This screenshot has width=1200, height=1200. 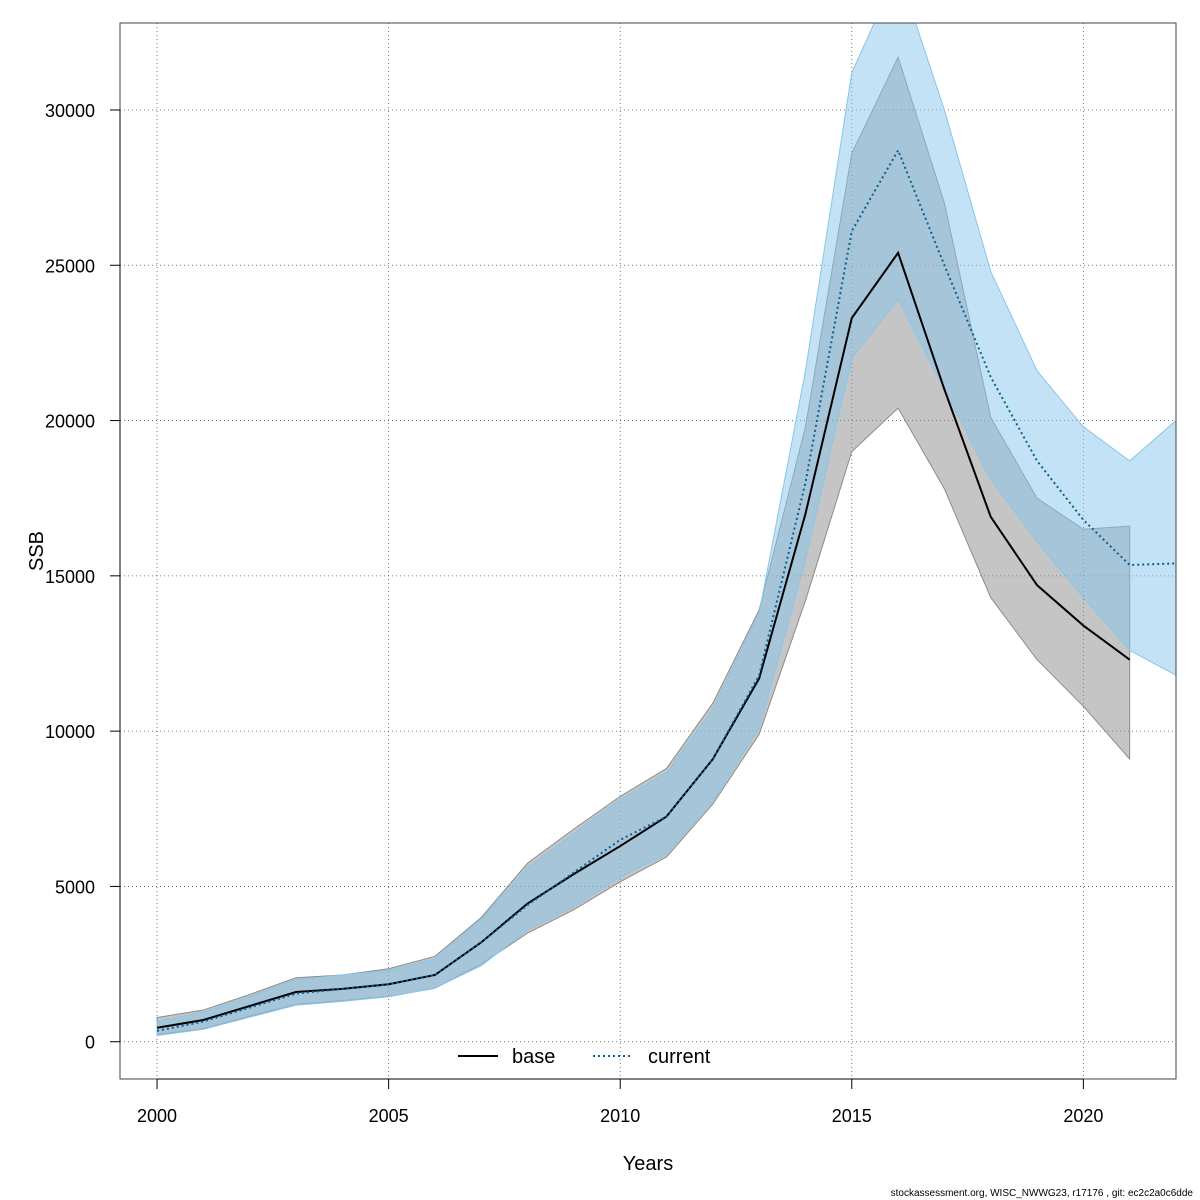 What do you see at coordinates (75, 887) in the screenshot?
I see `y-tick-label: 5000` at bounding box center [75, 887].